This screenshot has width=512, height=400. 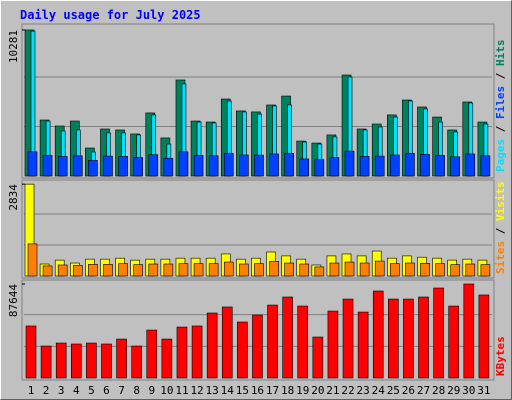 What do you see at coordinates (500, 155) in the screenshot?
I see `legend-entry: Pages` at bounding box center [500, 155].